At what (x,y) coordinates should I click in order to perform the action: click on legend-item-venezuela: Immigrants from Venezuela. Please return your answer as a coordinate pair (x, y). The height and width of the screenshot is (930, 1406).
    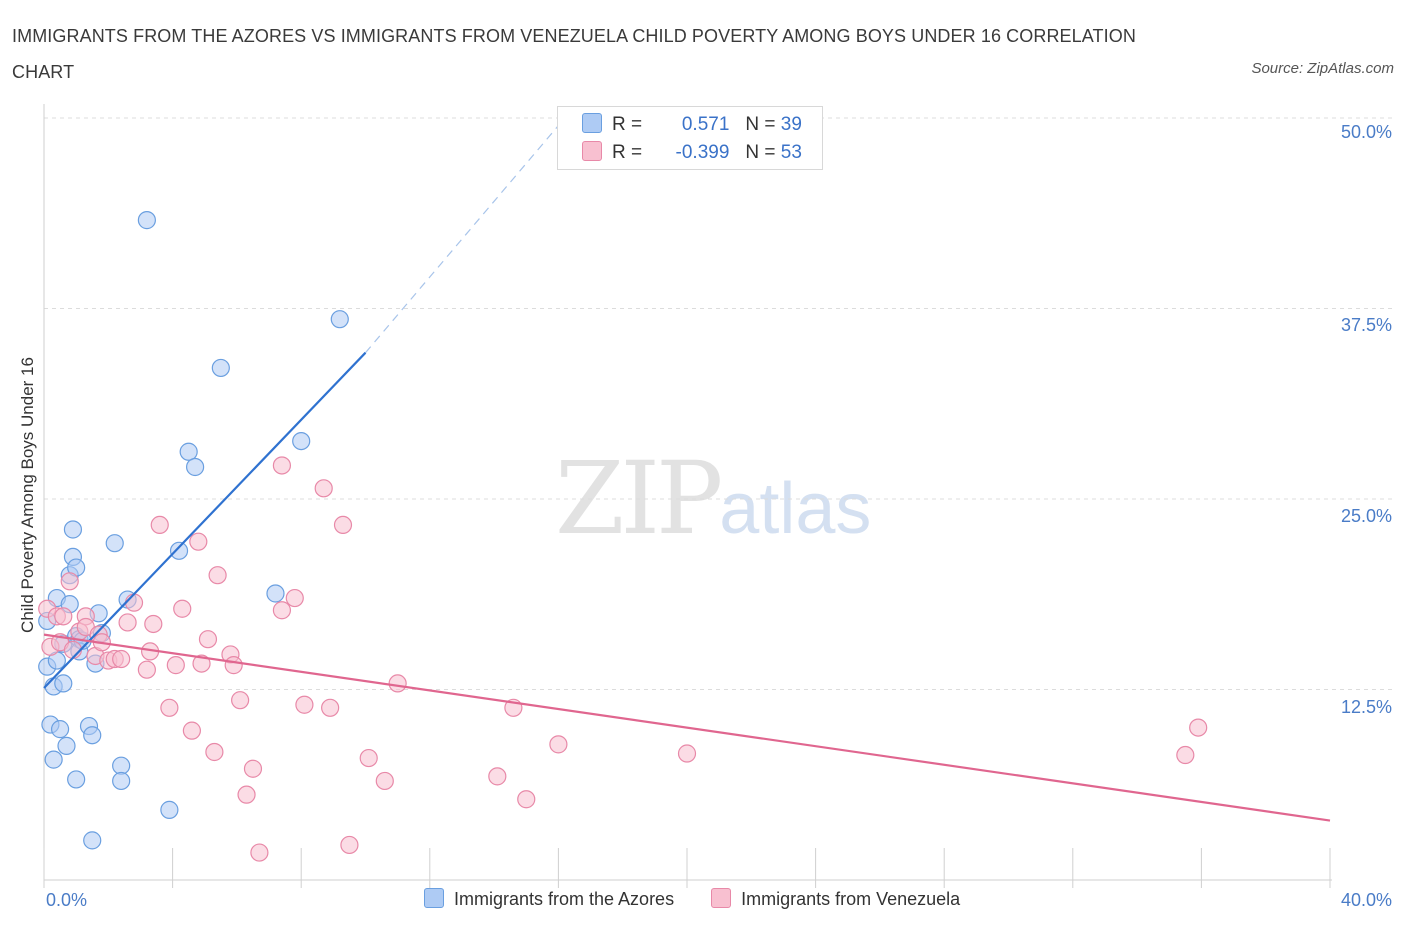
    Looking at the image, I should click on (836, 899).